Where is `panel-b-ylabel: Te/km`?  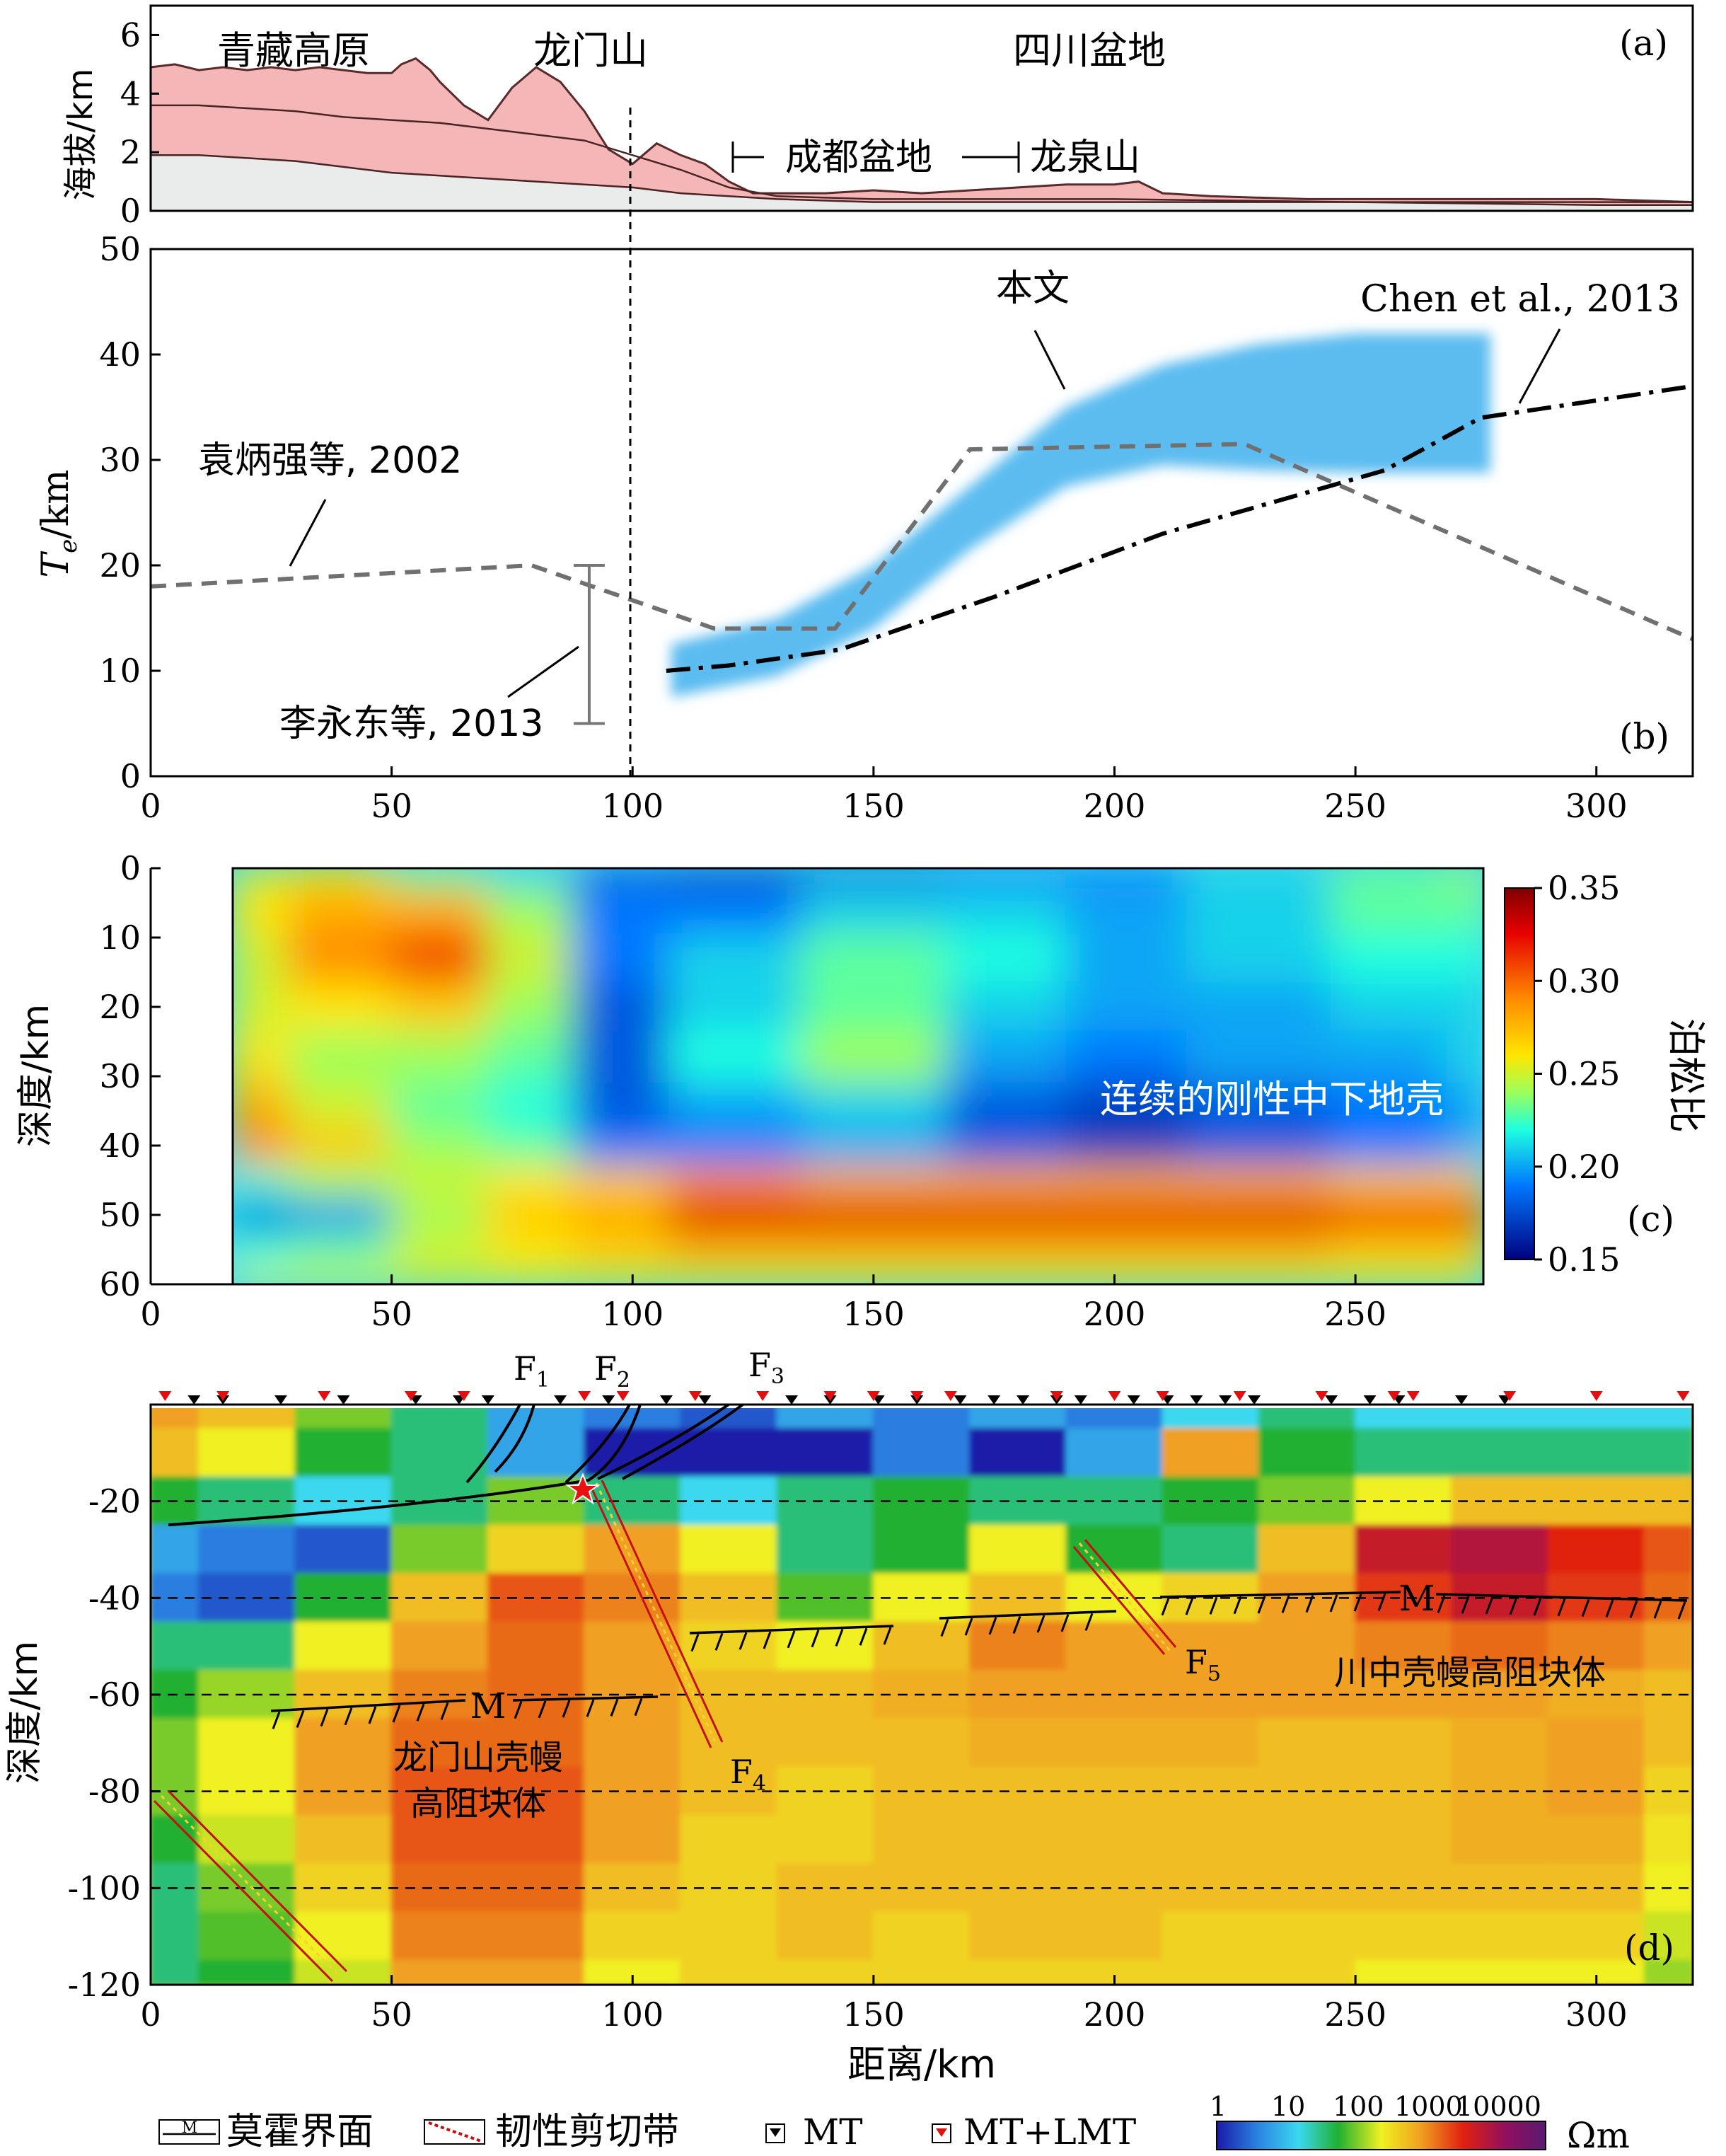
panel-b-ylabel: Te/km is located at coordinates (59, 523).